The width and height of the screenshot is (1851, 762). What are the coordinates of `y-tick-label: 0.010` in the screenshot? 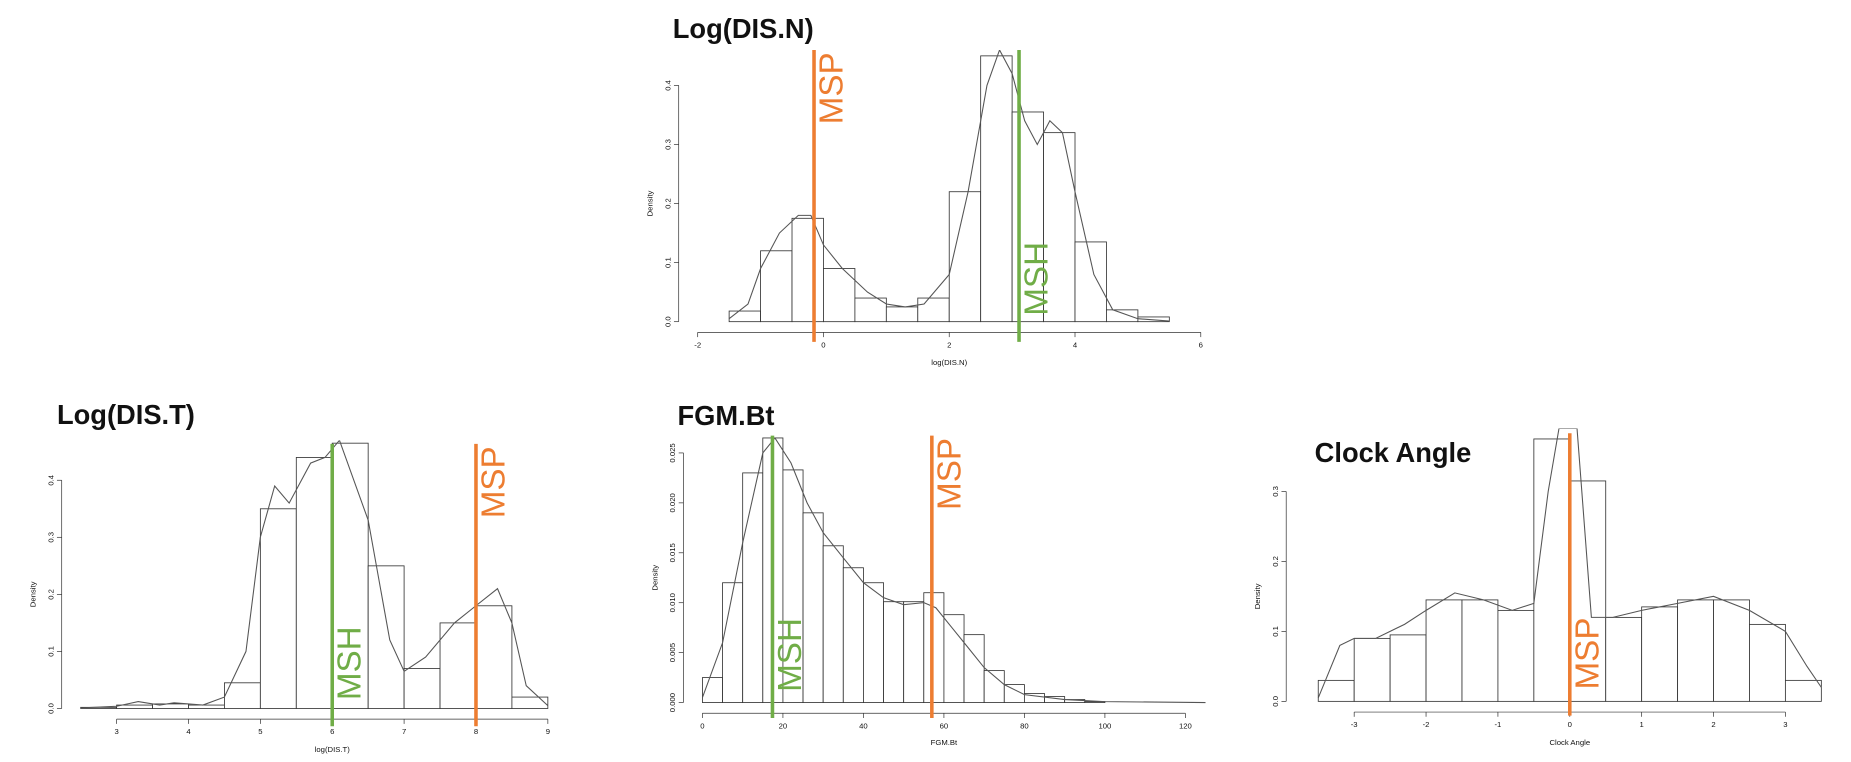 It's located at (672, 602).